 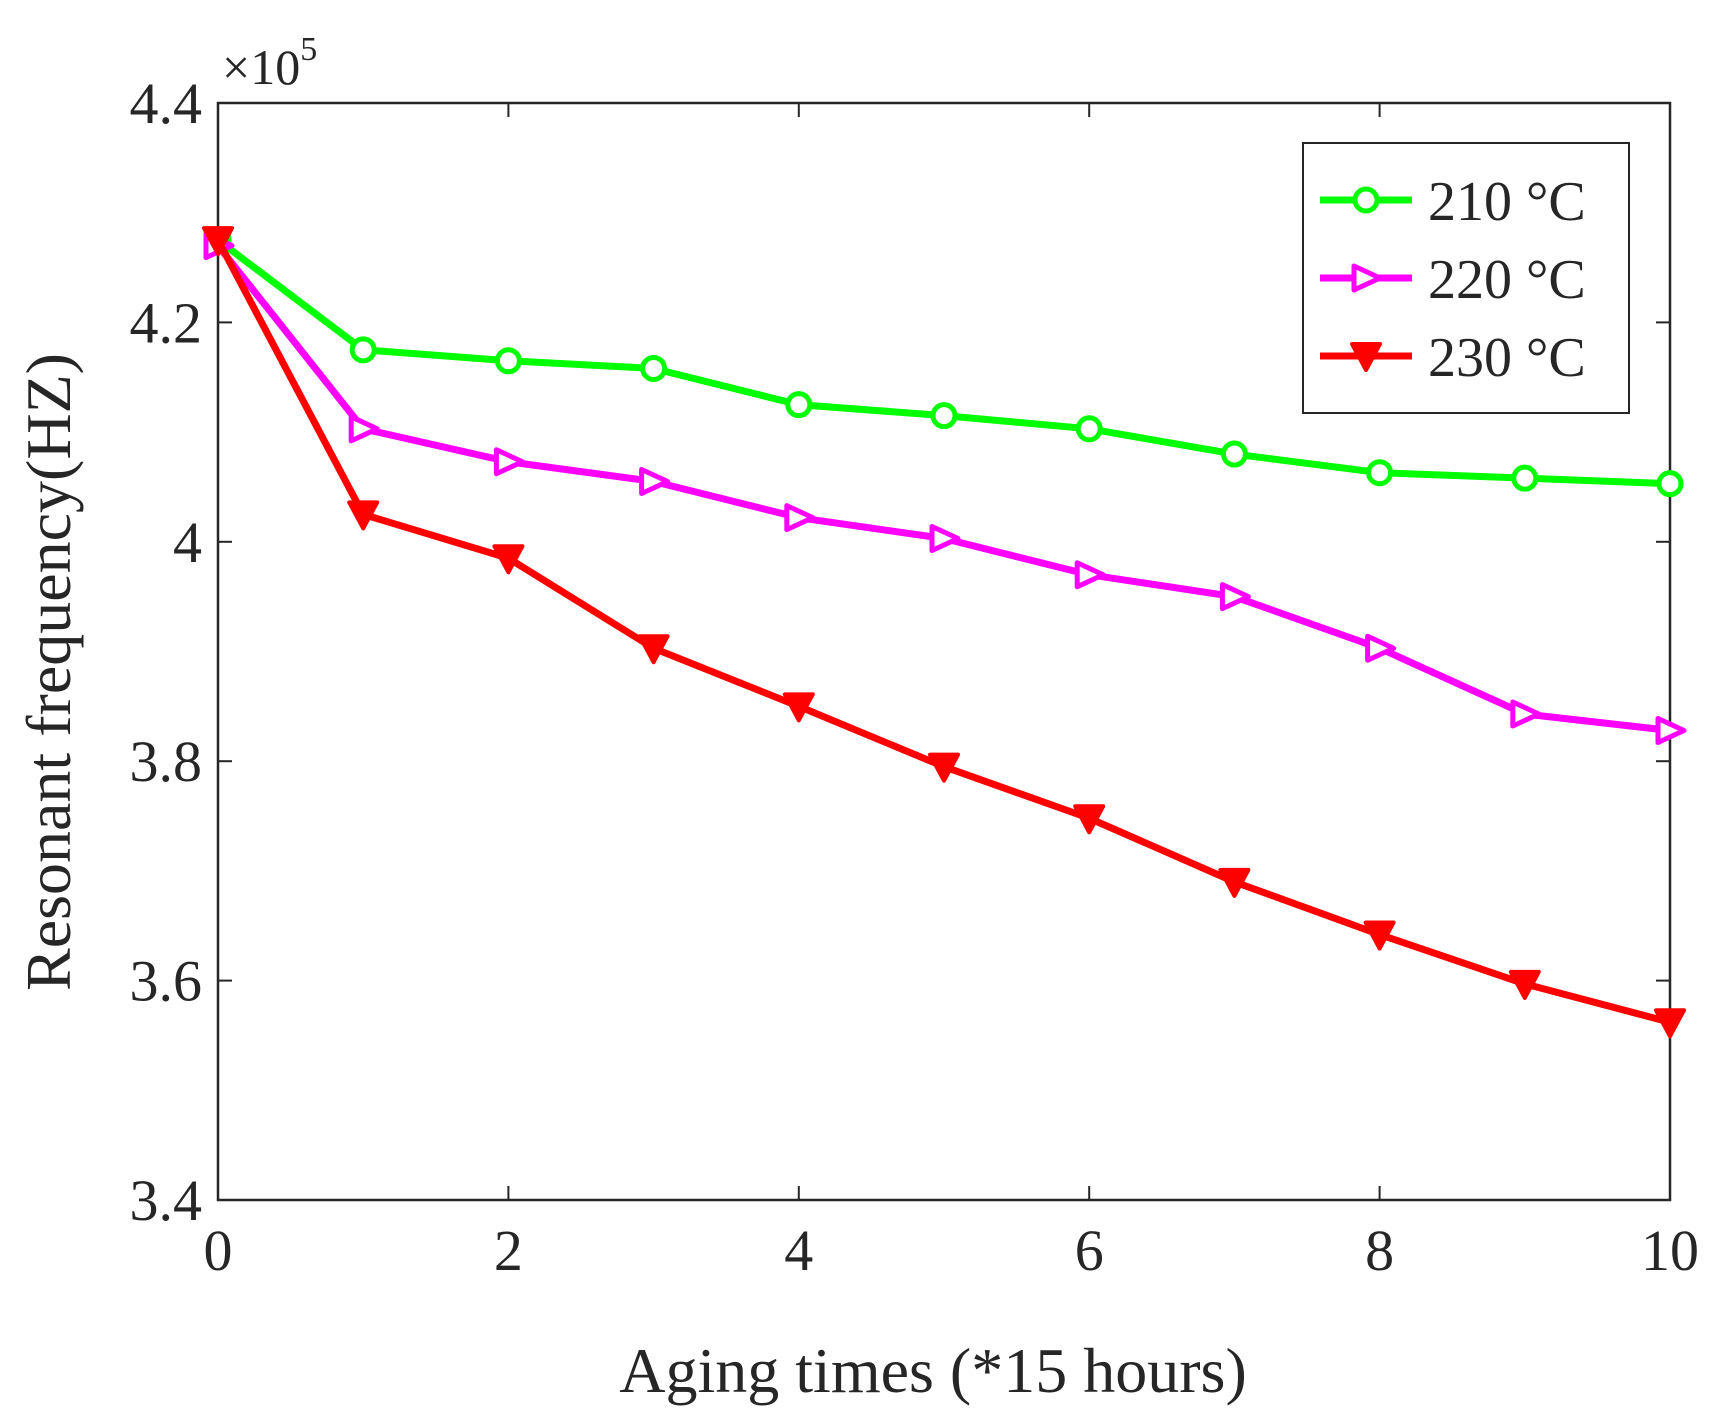 What do you see at coordinates (166, 322) in the screenshot?
I see `y-tick-label: 4.2` at bounding box center [166, 322].